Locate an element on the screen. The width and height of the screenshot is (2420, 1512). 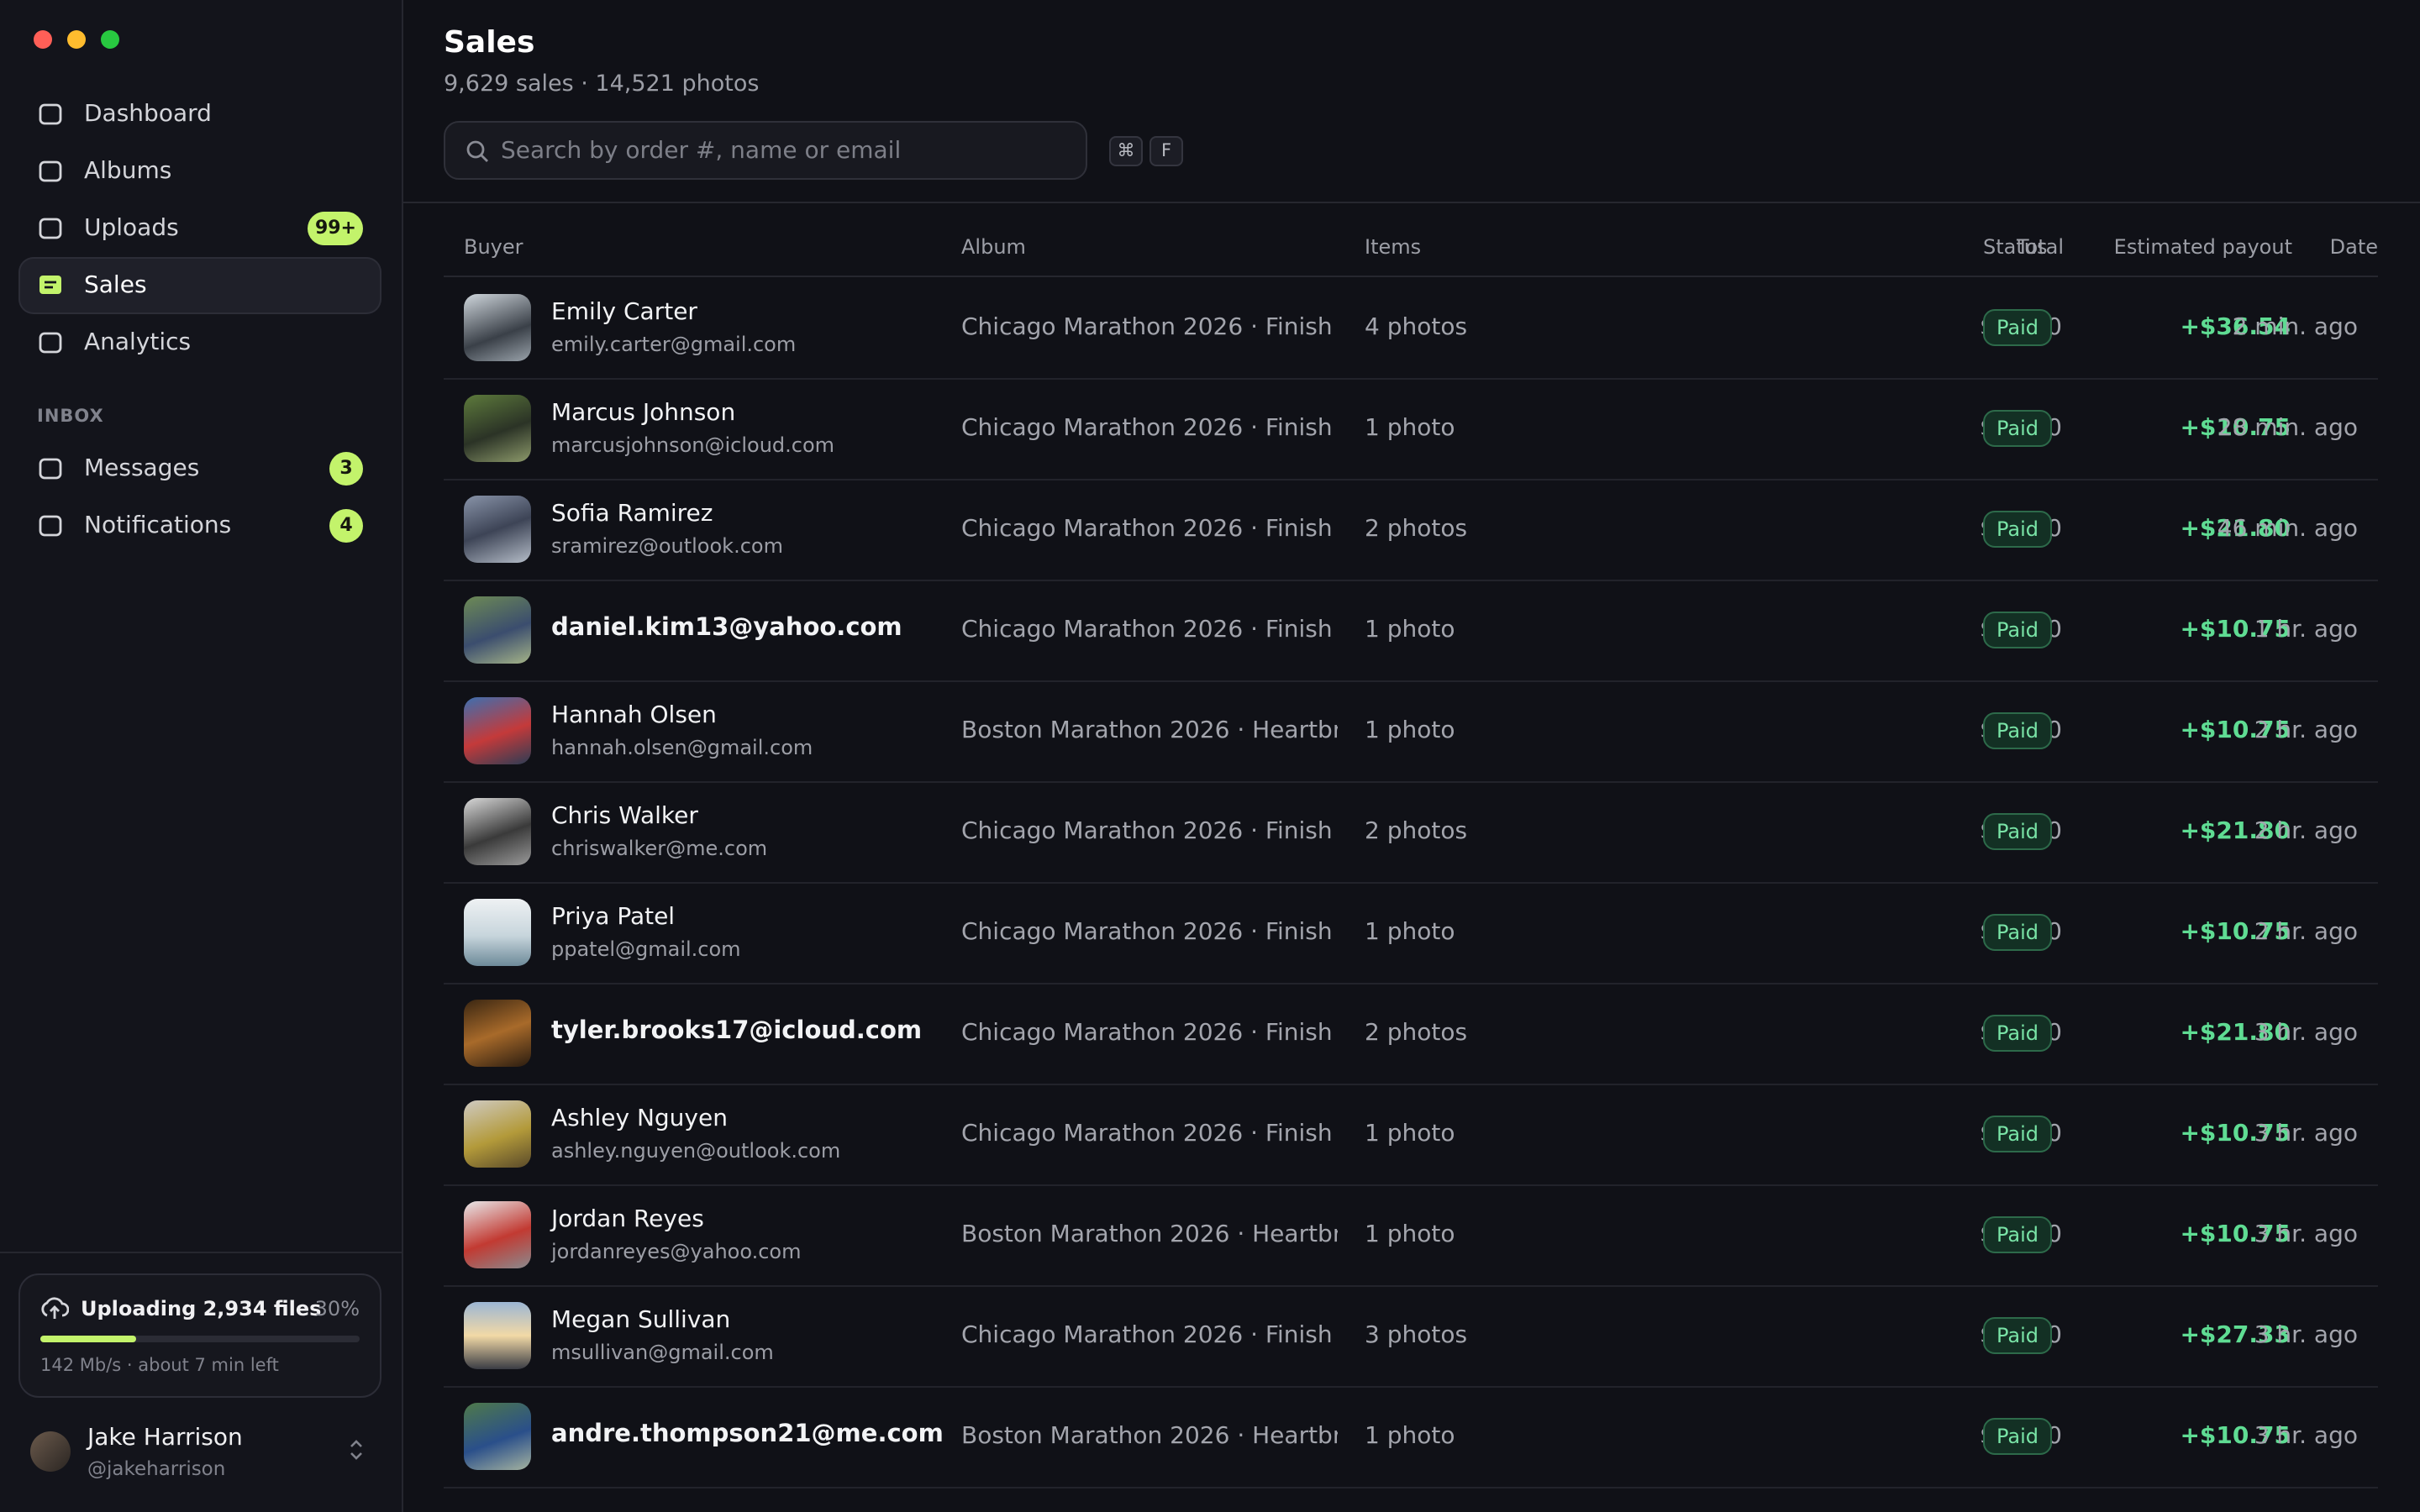
nav-label: Sales is located at coordinates (116, 285).